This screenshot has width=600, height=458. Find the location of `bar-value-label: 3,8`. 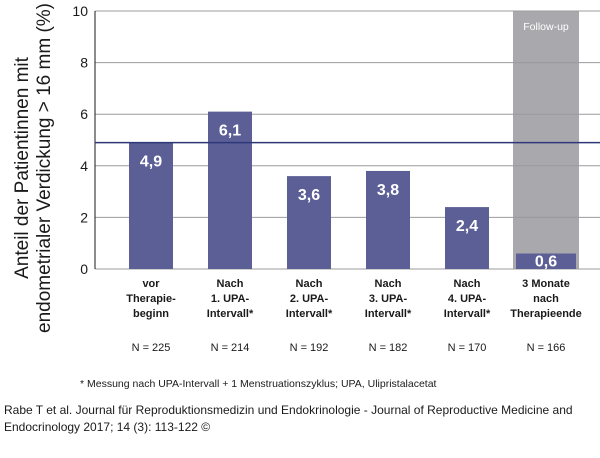

bar-value-label: 3,8 is located at coordinates (388, 190).